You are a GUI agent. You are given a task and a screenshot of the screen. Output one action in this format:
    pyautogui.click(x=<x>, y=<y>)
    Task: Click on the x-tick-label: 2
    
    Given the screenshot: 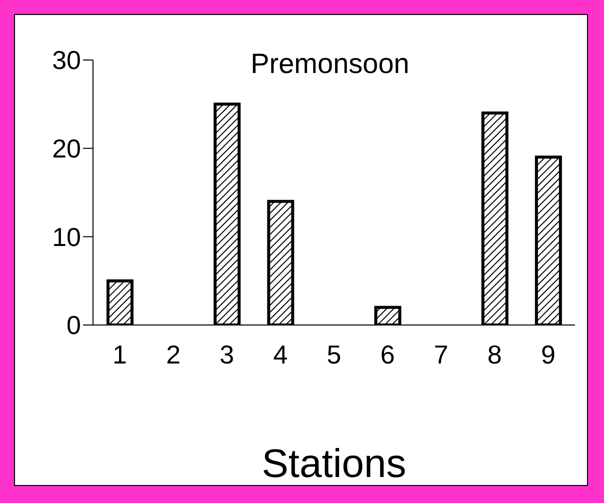 What is the action you would take?
    pyautogui.click(x=173, y=354)
    